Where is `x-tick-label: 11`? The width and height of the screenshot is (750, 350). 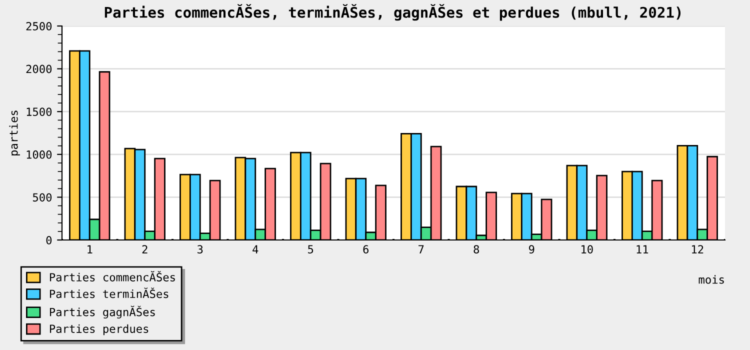
x-tick-label: 11 is located at coordinates (642, 249).